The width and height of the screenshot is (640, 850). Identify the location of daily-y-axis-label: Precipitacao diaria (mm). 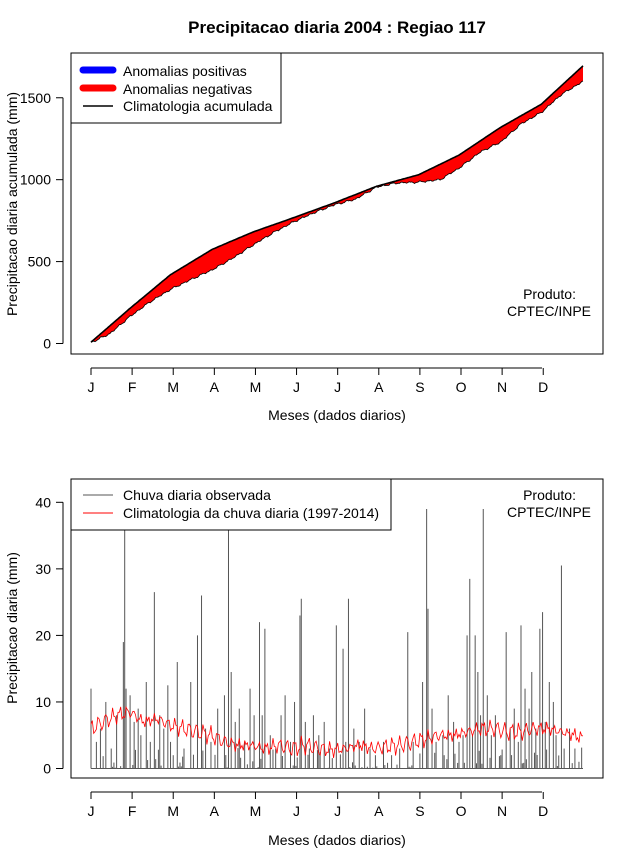
(12, 628).